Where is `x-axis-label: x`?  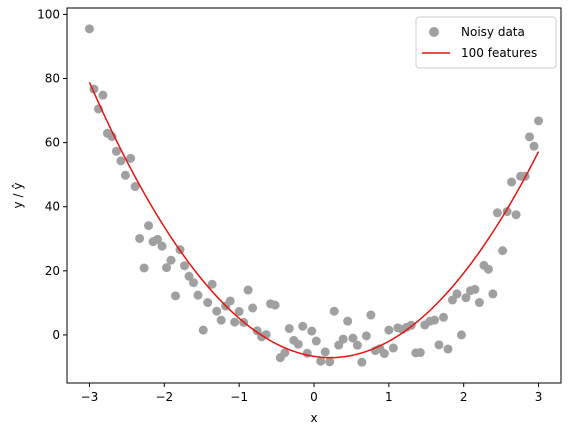
x-axis-label: x is located at coordinates (313, 418).